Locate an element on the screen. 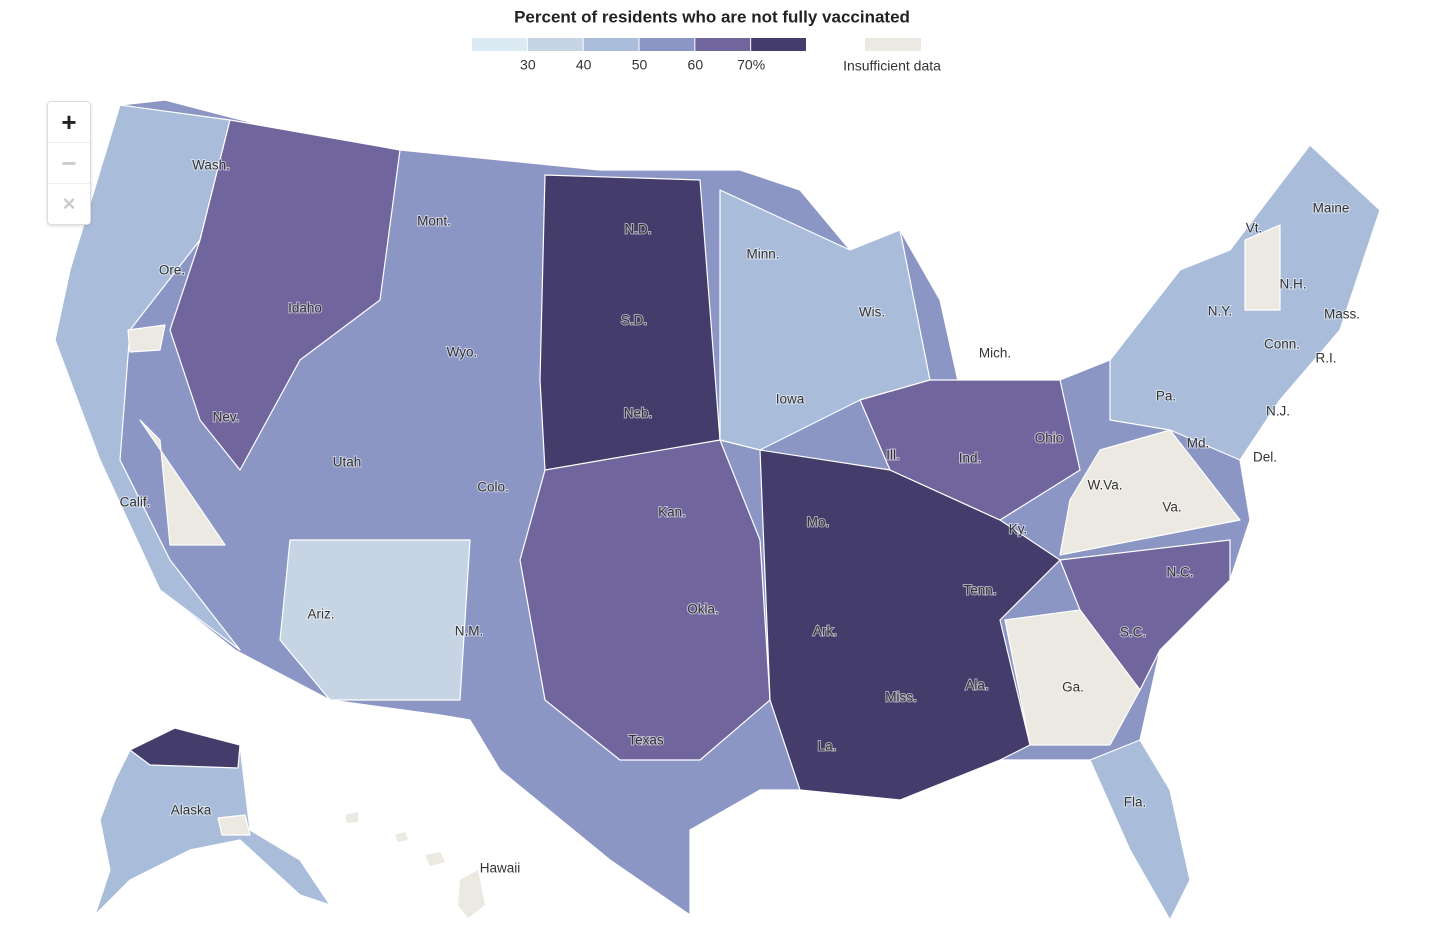  legend-tick-label: 70% is located at coordinates (751, 65).